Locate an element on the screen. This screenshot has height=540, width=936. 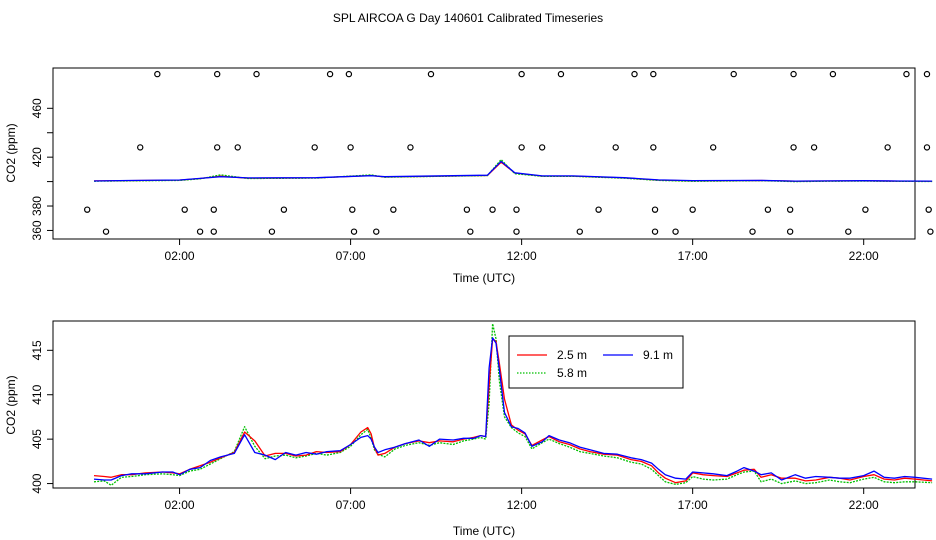
bottom-y-axis: 400 405 410 415 is located at coordinates (42, 417).